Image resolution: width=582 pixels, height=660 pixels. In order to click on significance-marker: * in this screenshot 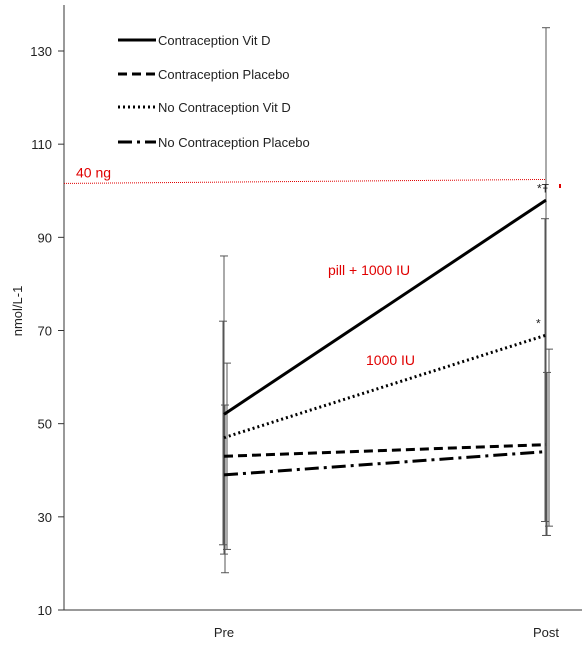, I will do `click(538, 324)`.